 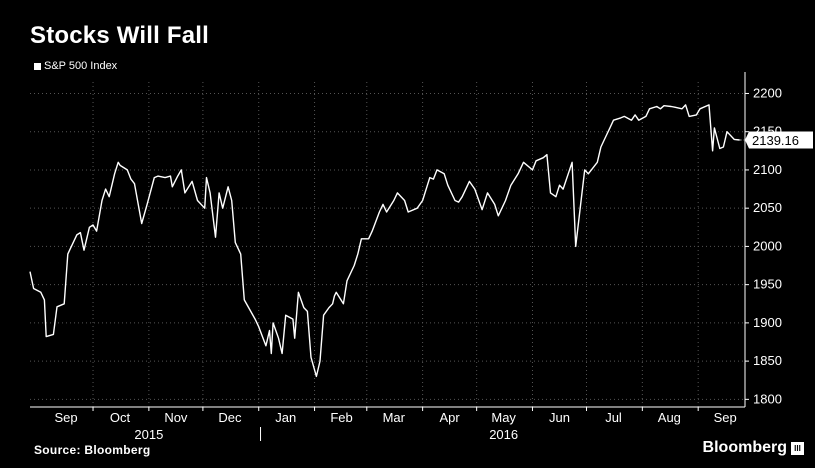 What do you see at coordinates (120, 417) in the screenshot?
I see `x-tick-label: Oct` at bounding box center [120, 417].